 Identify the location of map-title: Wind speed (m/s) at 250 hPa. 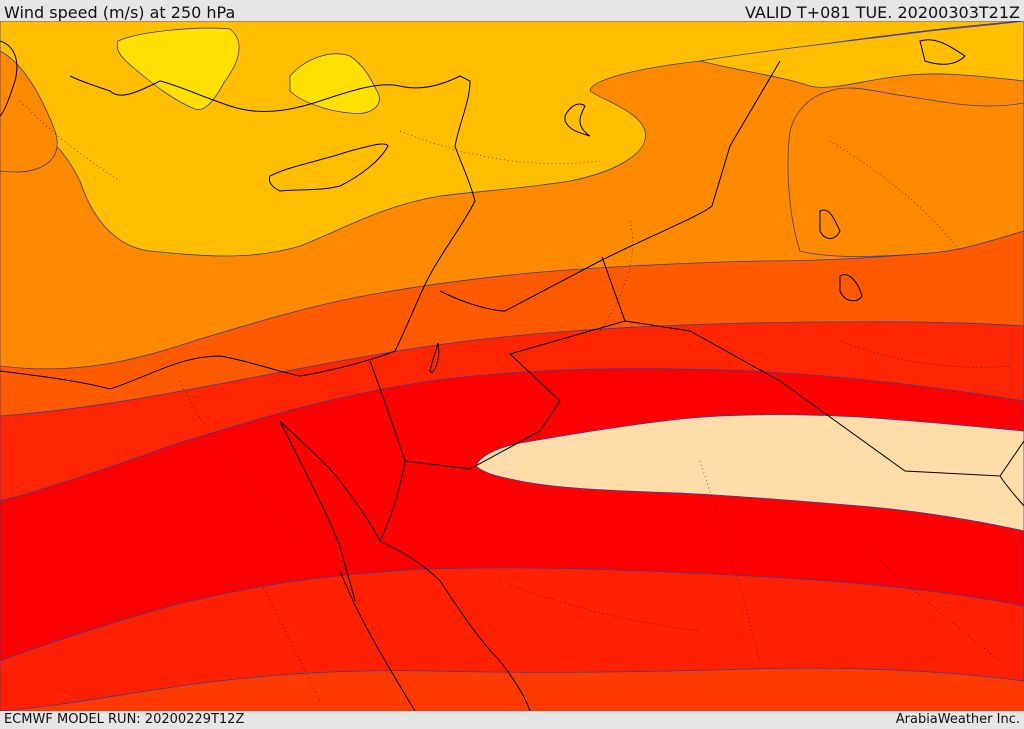
(120, 12).